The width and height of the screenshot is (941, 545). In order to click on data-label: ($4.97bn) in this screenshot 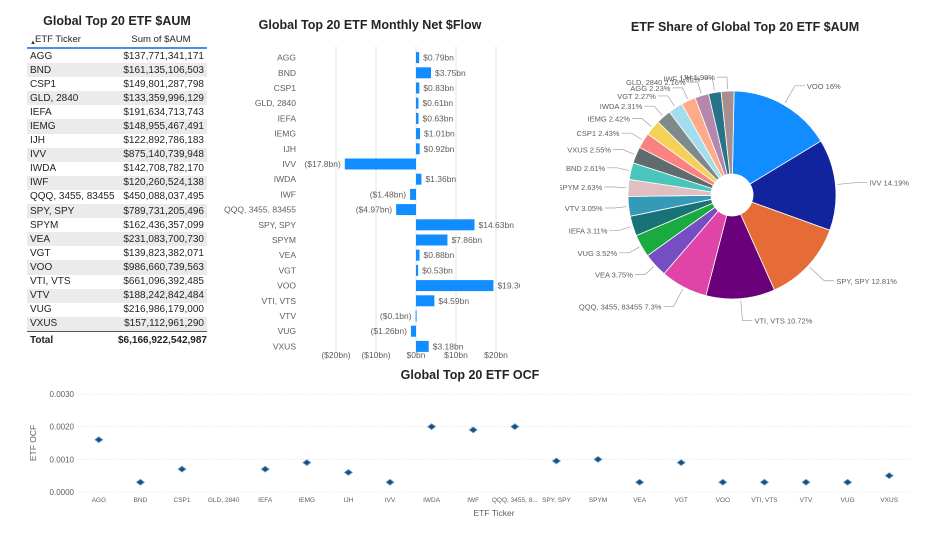, I will do `click(374, 210)`.